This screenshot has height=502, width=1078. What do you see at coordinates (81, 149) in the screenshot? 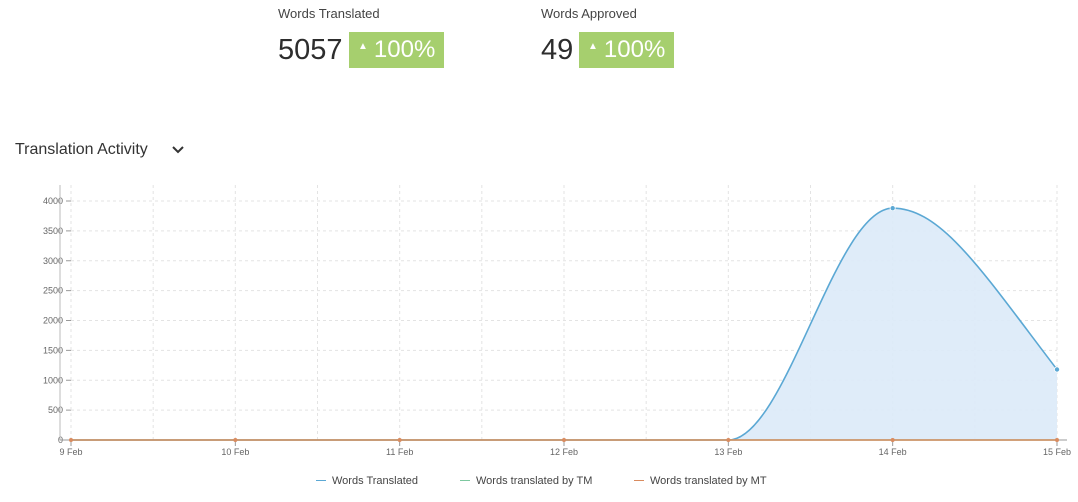
I see `section-title: Translation Activity` at bounding box center [81, 149].